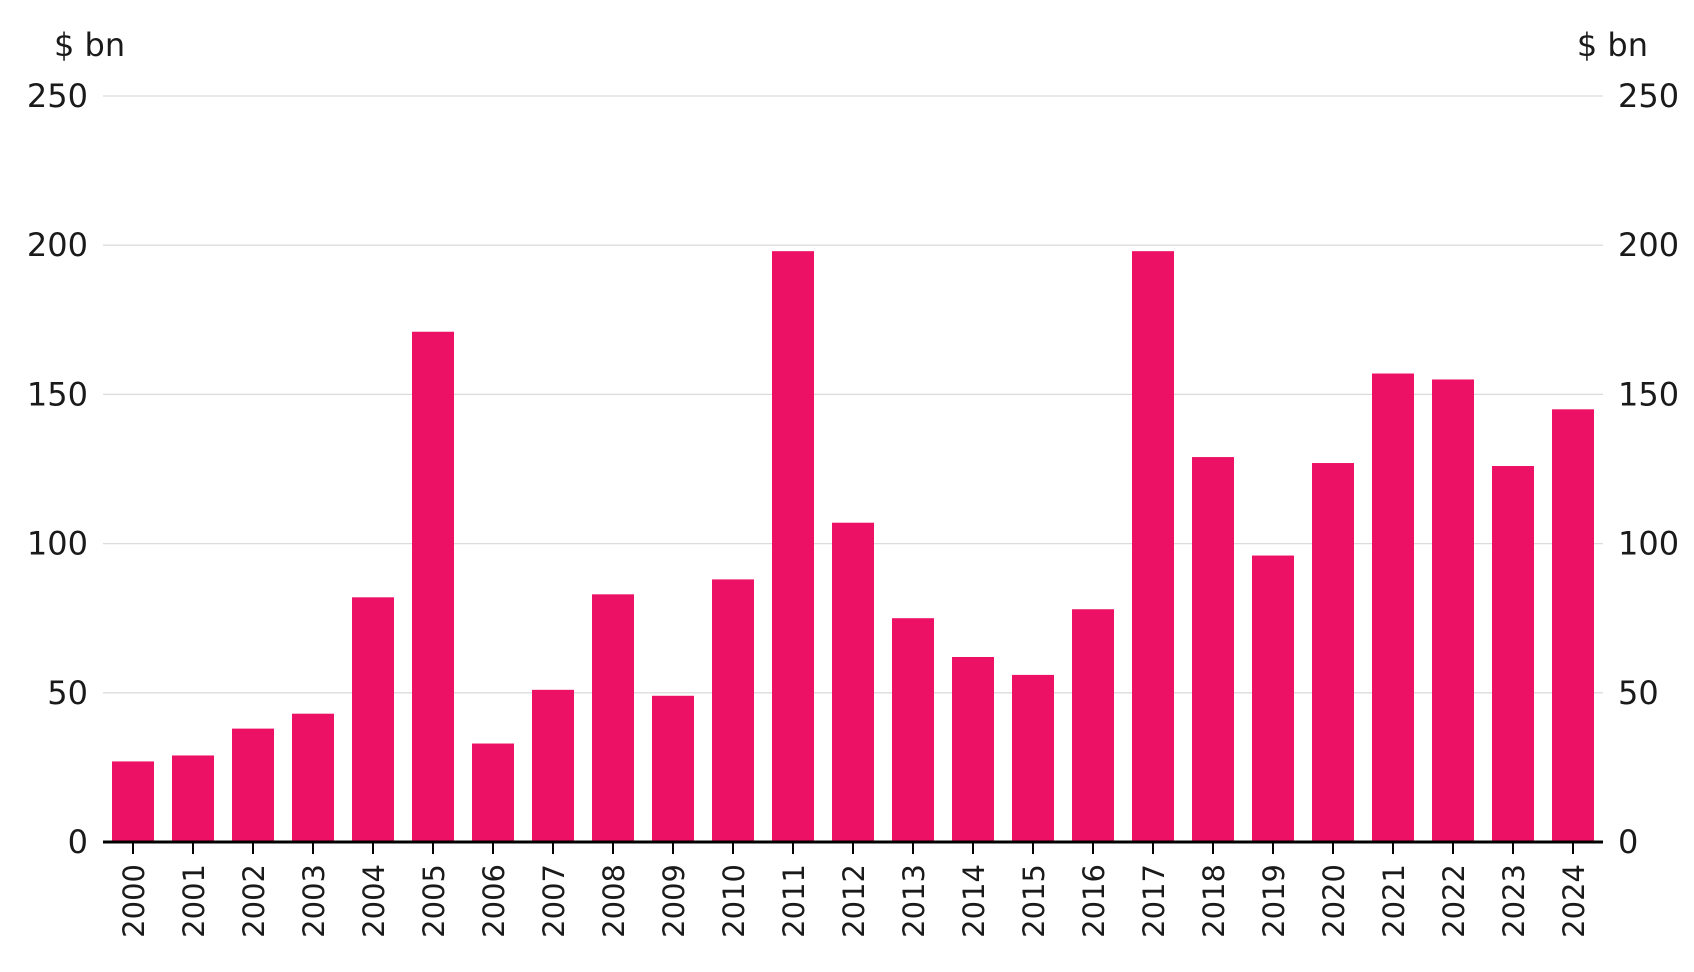  Describe the element at coordinates (794, 901) in the screenshot. I see `x-tick-label: 2011` at that location.